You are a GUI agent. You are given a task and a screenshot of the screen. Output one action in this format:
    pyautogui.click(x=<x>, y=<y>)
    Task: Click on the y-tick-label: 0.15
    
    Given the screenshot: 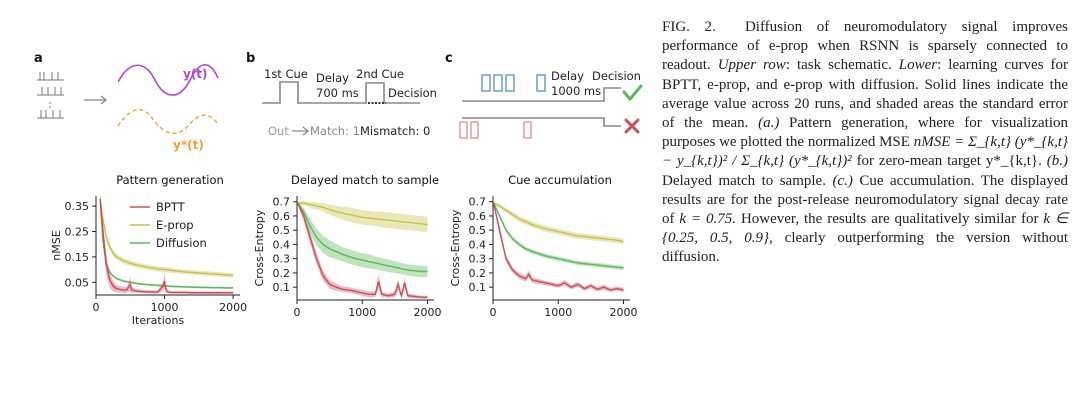 What is the action you would take?
    pyautogui.click(x=77, y=257)
    